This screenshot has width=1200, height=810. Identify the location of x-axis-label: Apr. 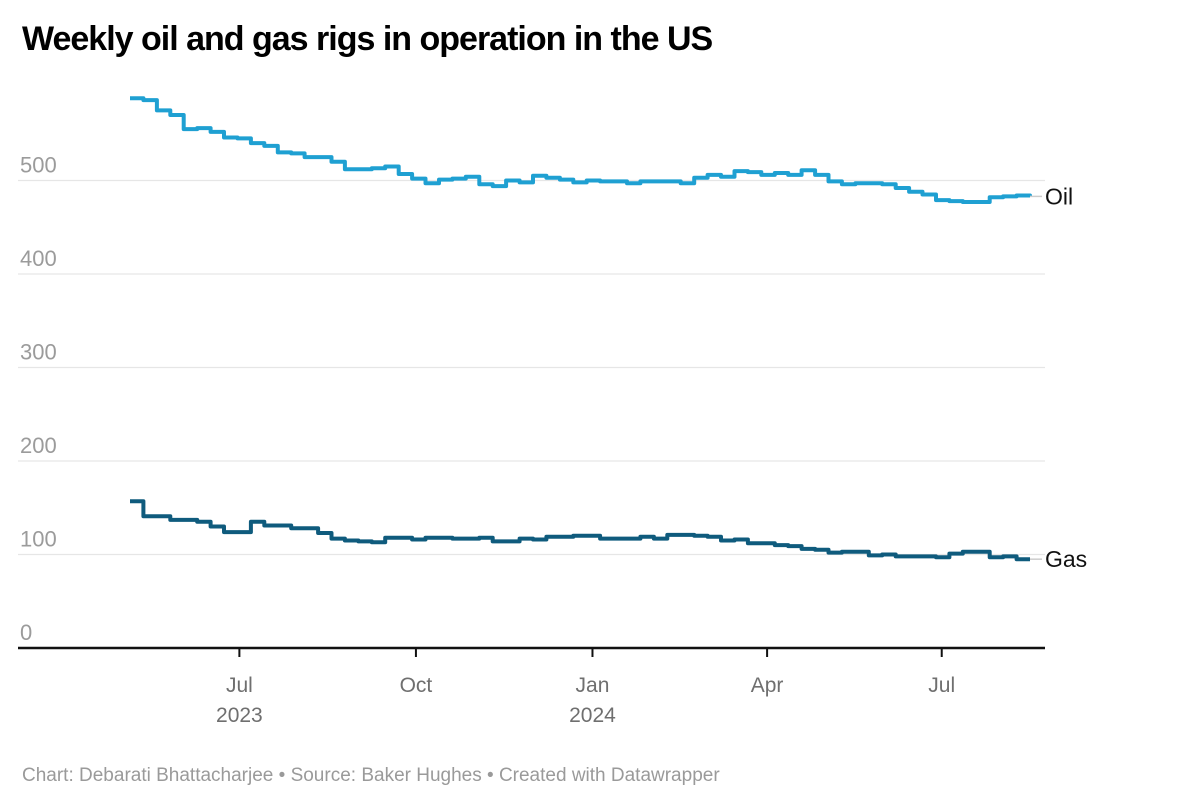
(767, 685).